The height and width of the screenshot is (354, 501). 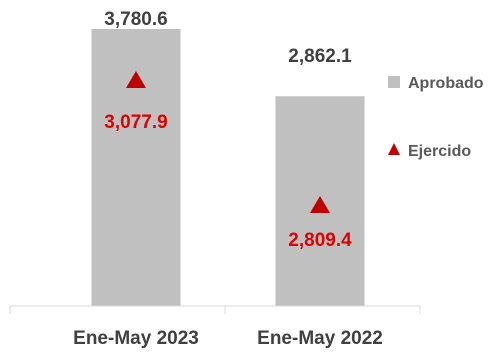 I want to click on legend-label-ejercido: Ejercido, so click(x=439, y=151).